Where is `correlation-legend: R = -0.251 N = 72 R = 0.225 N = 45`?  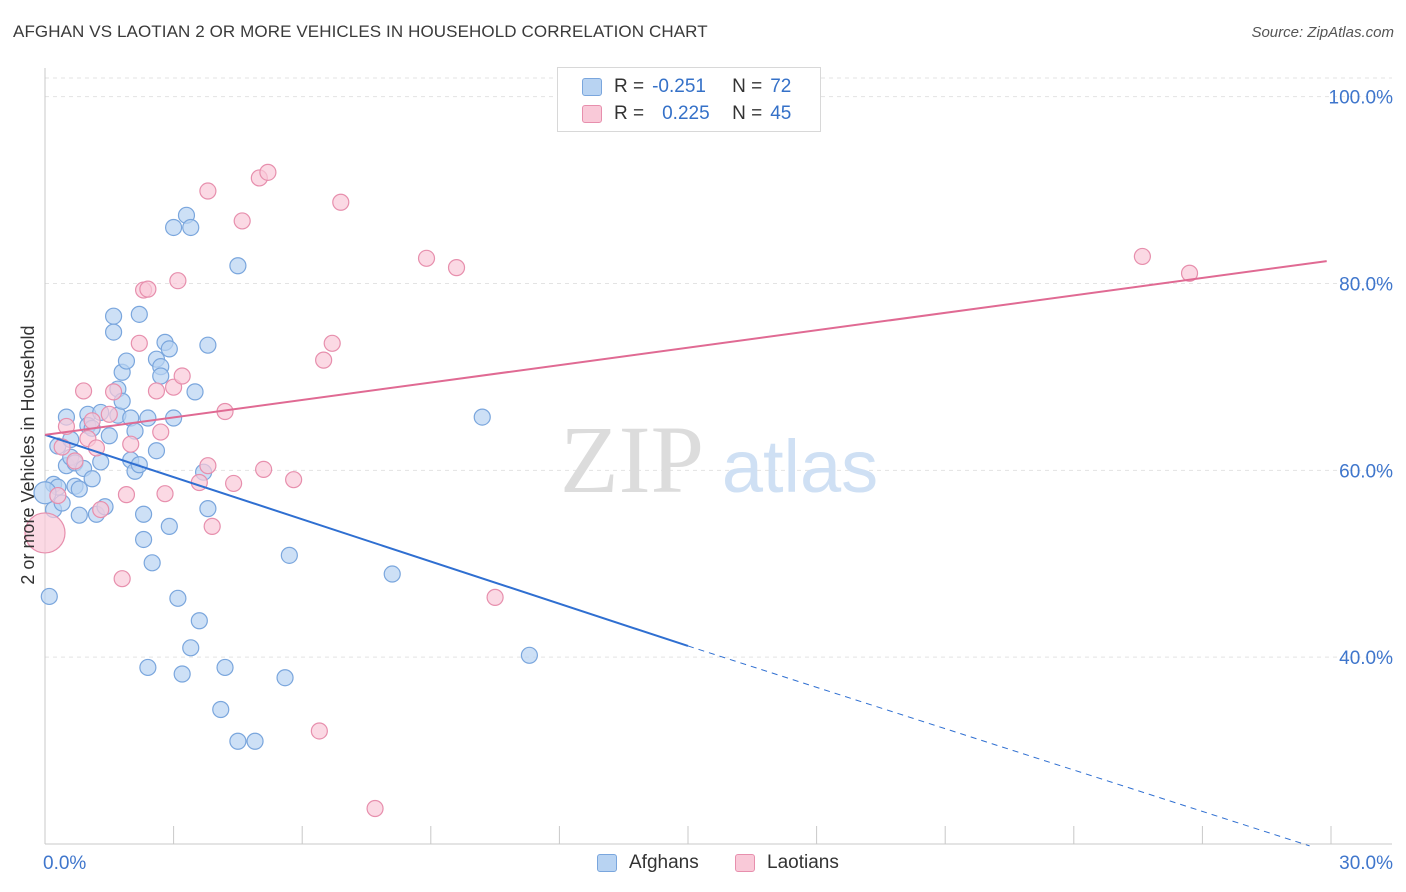
correlation-legend: R = -0.251 N = 72 R = 0.225 N = 45 is located at coordinates (689, 99).